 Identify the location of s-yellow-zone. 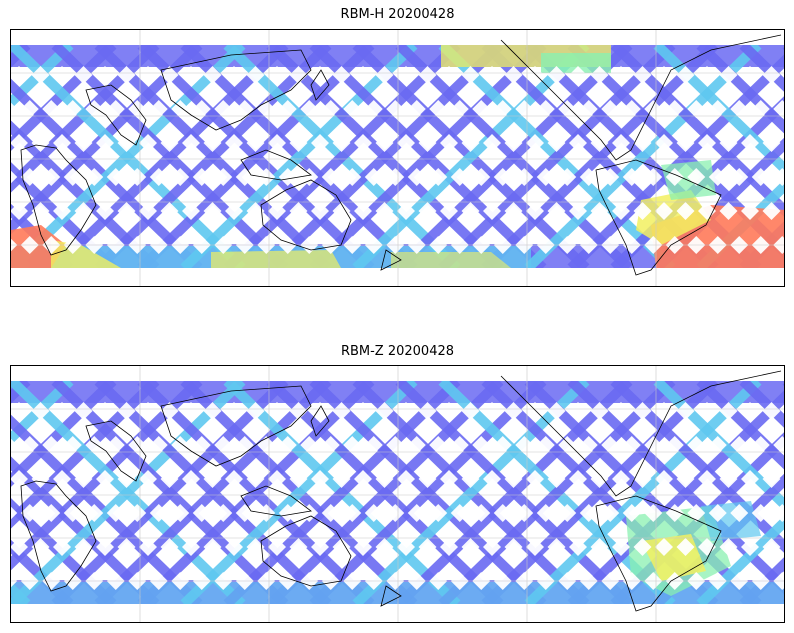
(276, 259).